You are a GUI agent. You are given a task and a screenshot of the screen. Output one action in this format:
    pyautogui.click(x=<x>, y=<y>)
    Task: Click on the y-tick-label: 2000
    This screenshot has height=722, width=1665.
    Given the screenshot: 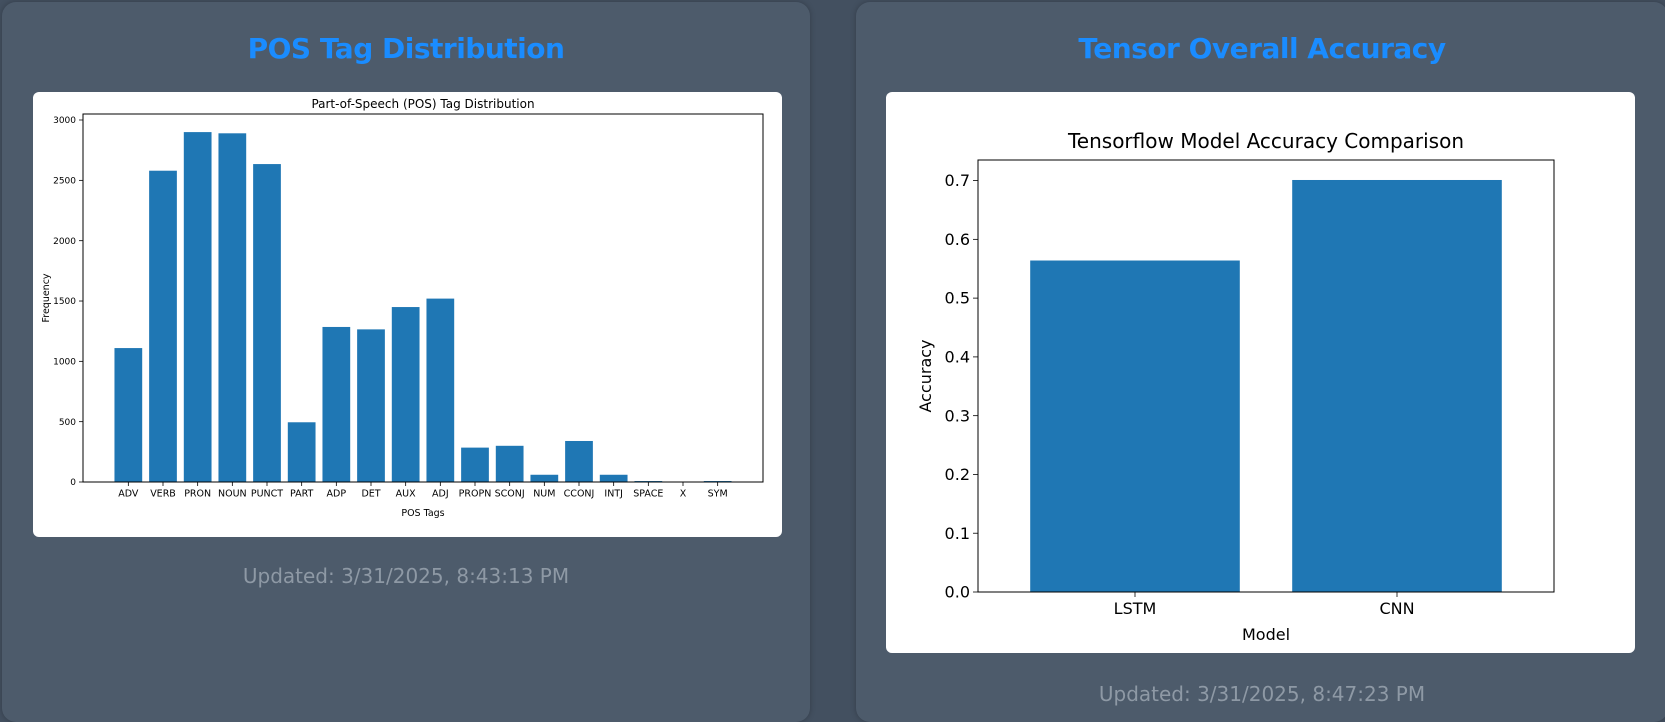 What is the action you would take?
    pyautogui.click(x=64, y=242)
    